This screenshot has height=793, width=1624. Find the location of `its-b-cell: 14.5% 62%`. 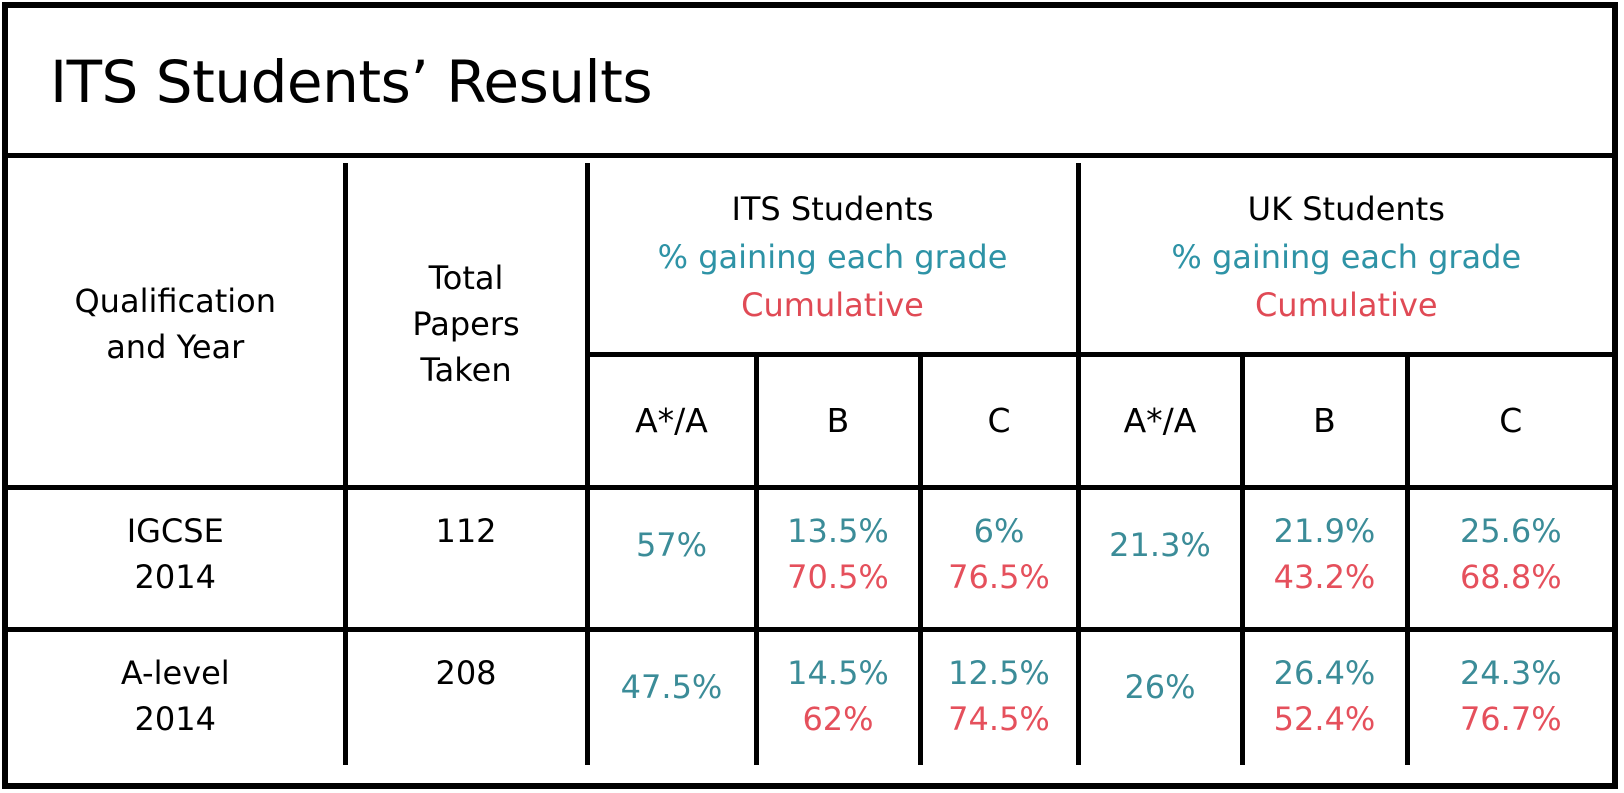

its-b-cell: 14.5% 62% is located at coordinates (838, 695).